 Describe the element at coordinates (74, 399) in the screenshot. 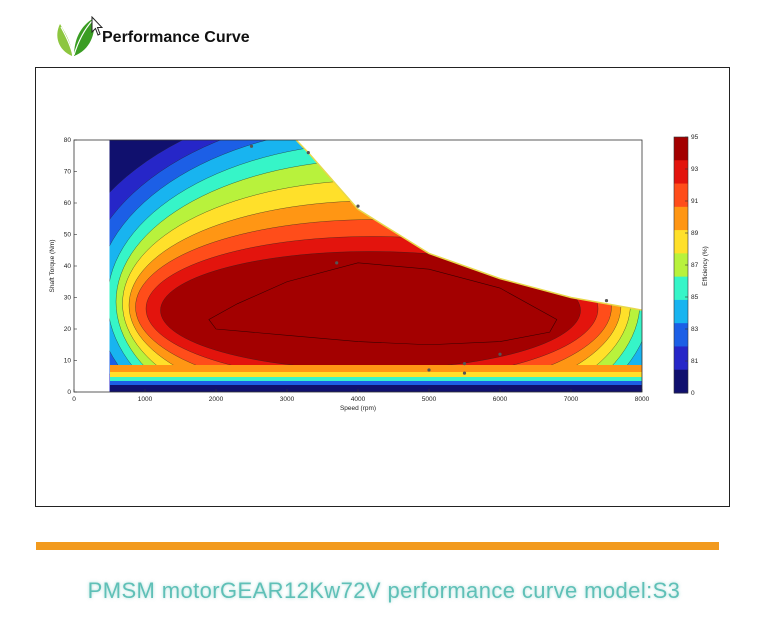

I see `x-tick-label: 0` at that location.